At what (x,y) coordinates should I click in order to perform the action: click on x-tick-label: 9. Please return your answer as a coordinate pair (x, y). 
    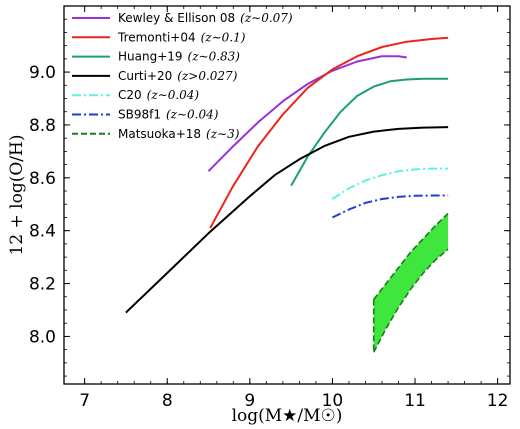
    Looking at the image, I should click on (249, 401).